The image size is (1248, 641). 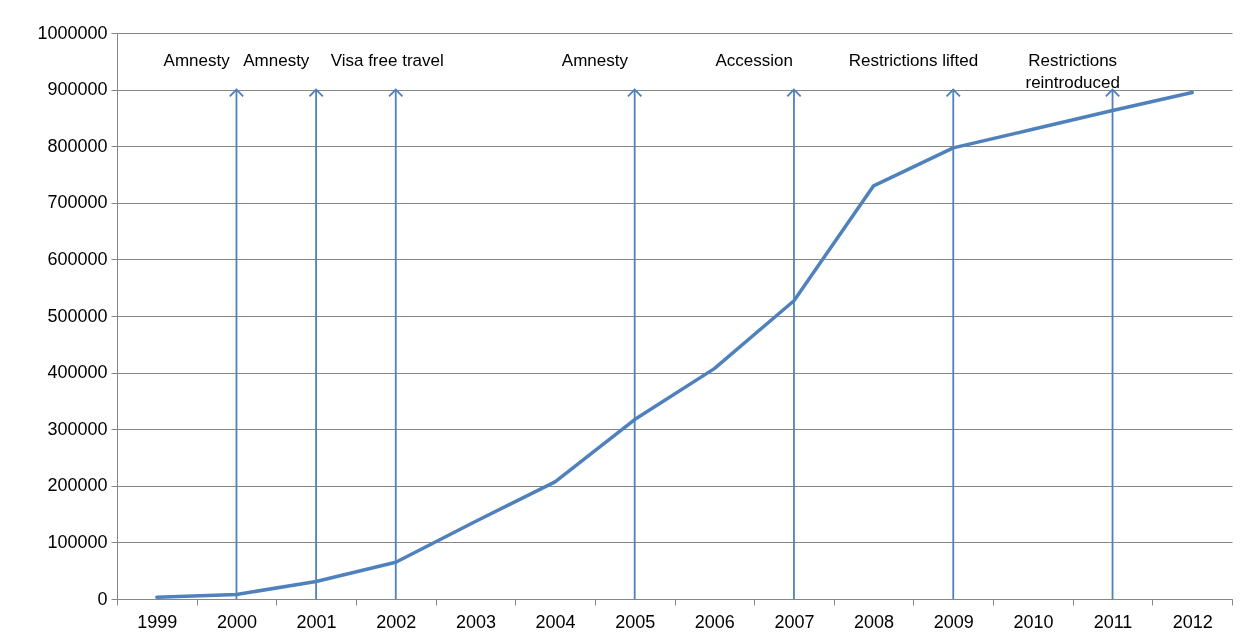 I want to click on x-tick-label: 2000, so click(x=236, y=621).